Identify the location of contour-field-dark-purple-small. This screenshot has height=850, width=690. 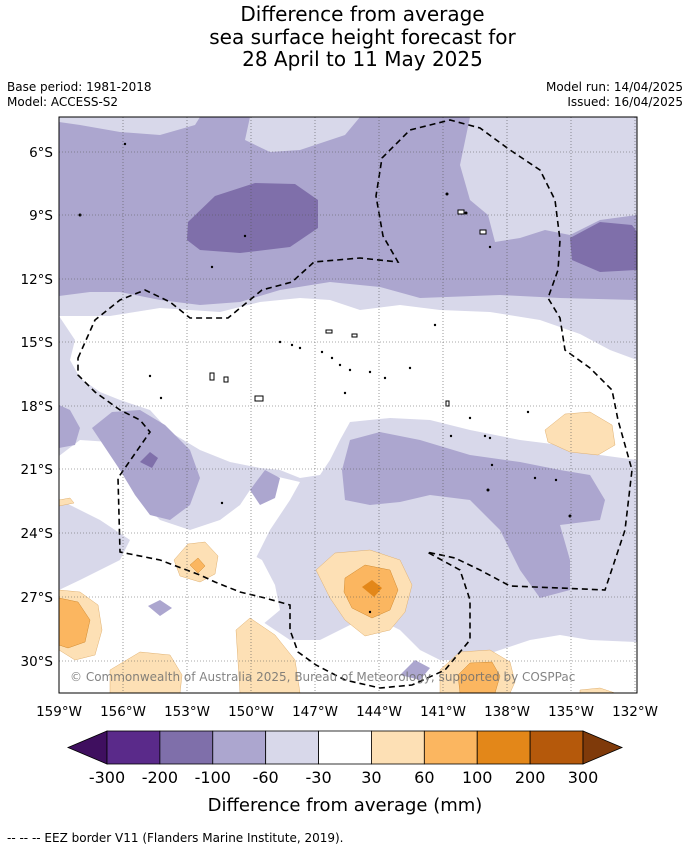
(149, 460).